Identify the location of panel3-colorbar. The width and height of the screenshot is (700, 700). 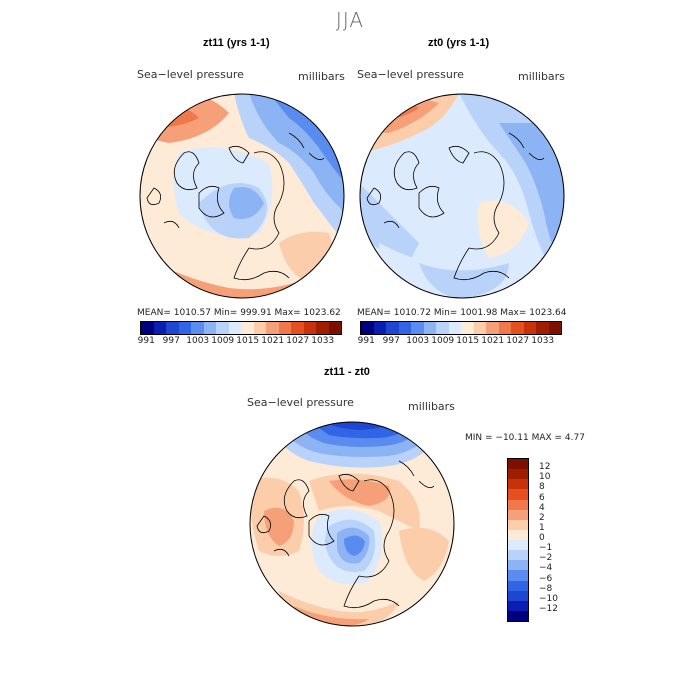
(518, 540).